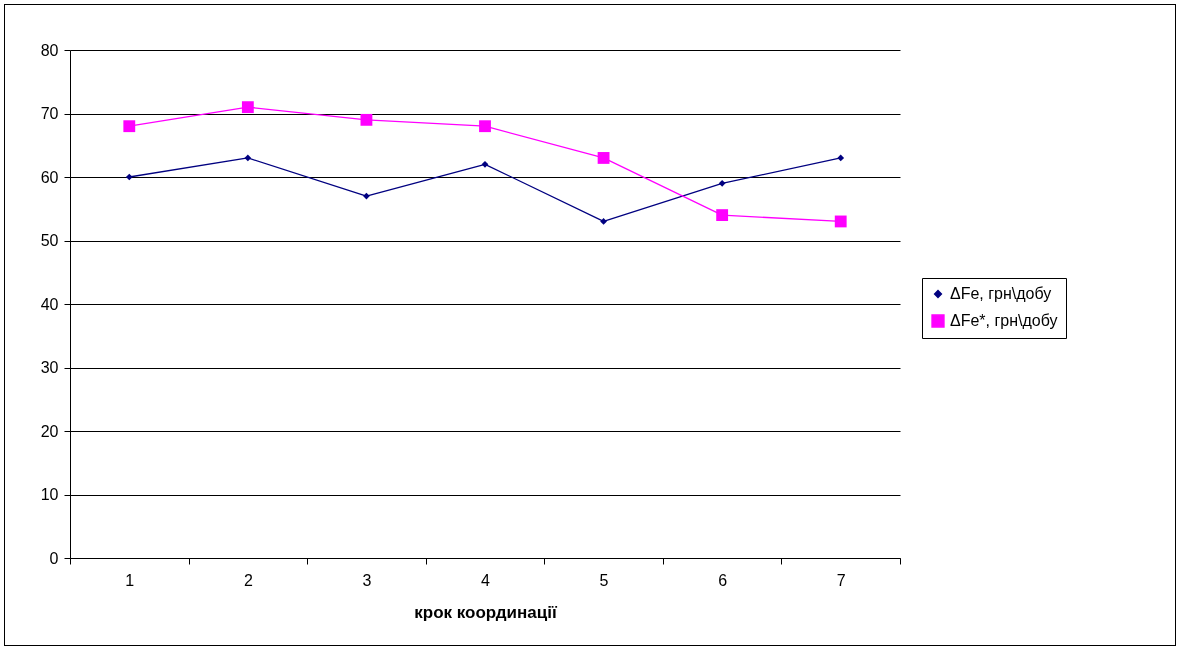 Image resolution: width=1182 pixels, height=652 pixels. Describe the element at coordinates (49, 113) in the screenshot. I see `y-tick-label: 70` at that location.